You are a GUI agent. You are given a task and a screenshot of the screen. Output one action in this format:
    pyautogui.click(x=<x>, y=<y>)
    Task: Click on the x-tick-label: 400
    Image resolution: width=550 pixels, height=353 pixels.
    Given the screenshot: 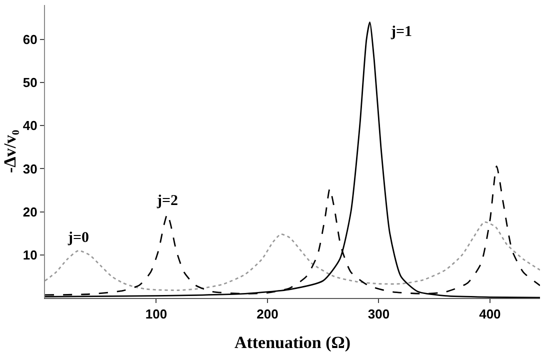 What is the action you would take?
    pyautogui.click(x=490, y=314)
    